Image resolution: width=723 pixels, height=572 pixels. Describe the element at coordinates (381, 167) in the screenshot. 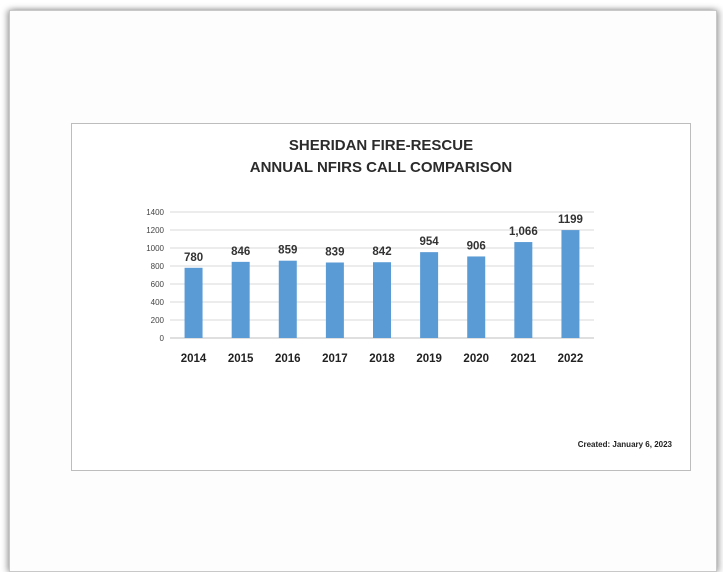

I see `chart-subtitle: ANNUAL NFIRS CALL COMPARISON` at that location.